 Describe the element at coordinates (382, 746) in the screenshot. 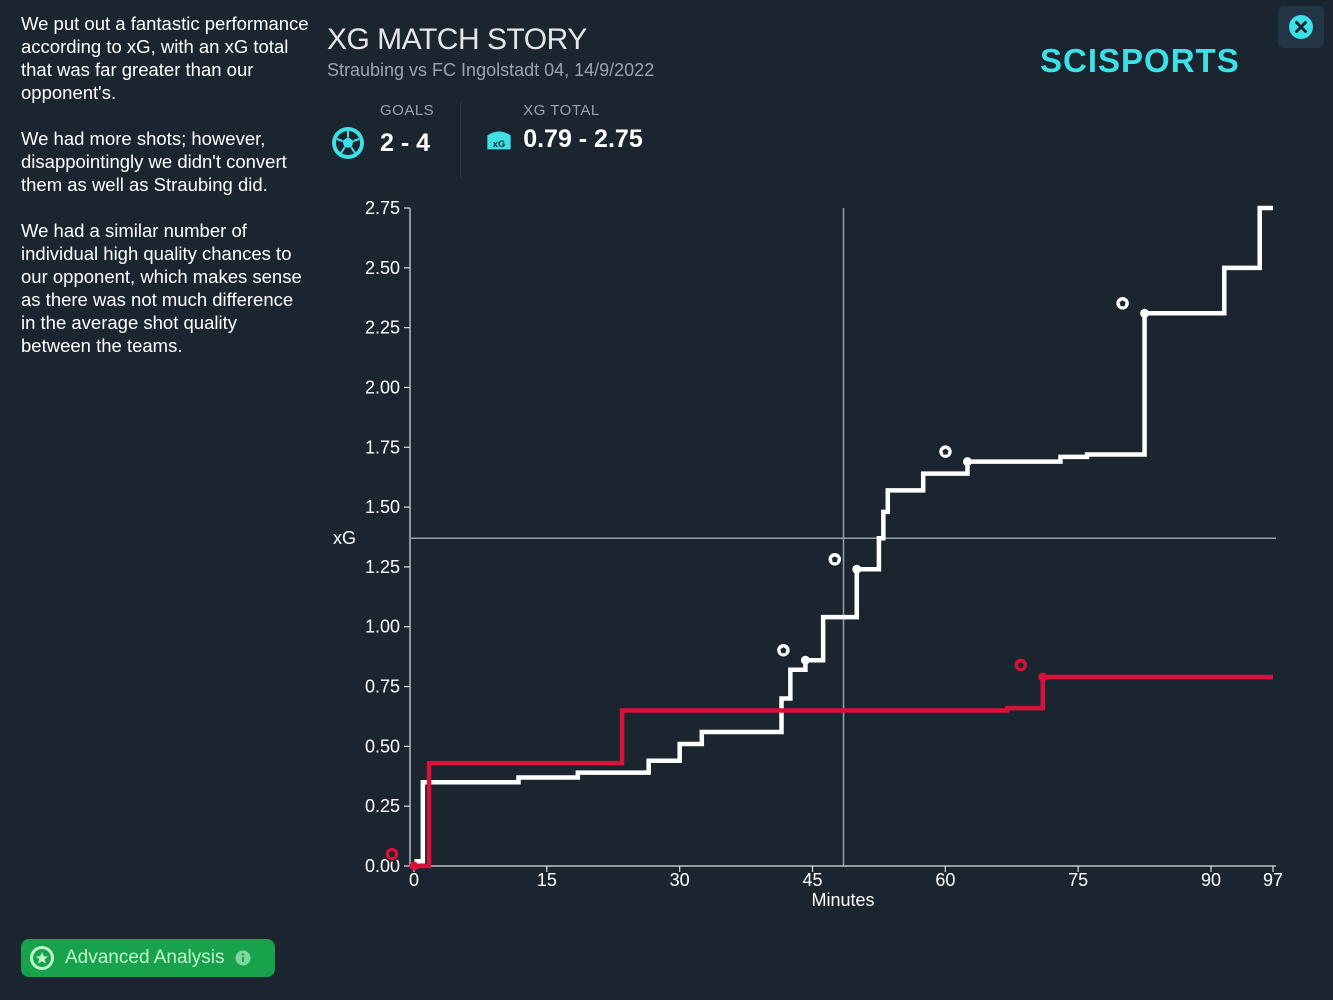

I see `y-tick-label: 0.50` at that location.